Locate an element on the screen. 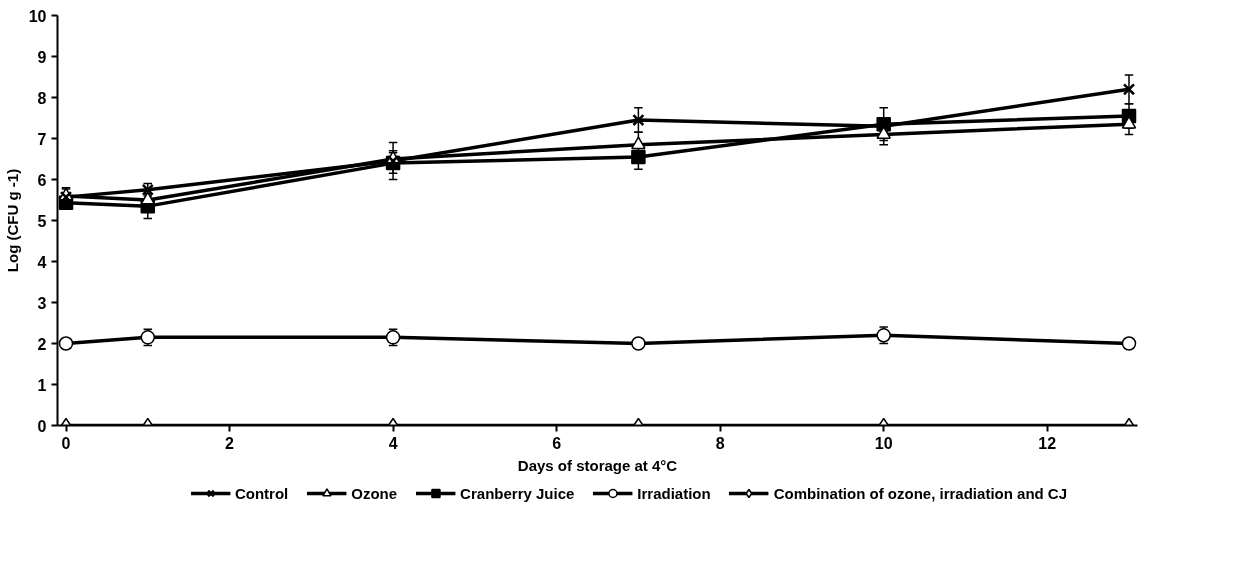 The image size is (1258, 578). x-tick-label: 2 is located at coordinates (230, 443).